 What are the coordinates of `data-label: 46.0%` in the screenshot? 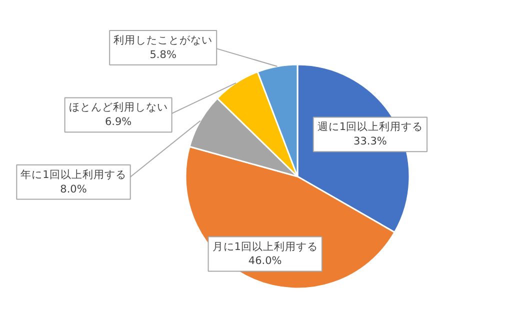 It's located at (265, 261).